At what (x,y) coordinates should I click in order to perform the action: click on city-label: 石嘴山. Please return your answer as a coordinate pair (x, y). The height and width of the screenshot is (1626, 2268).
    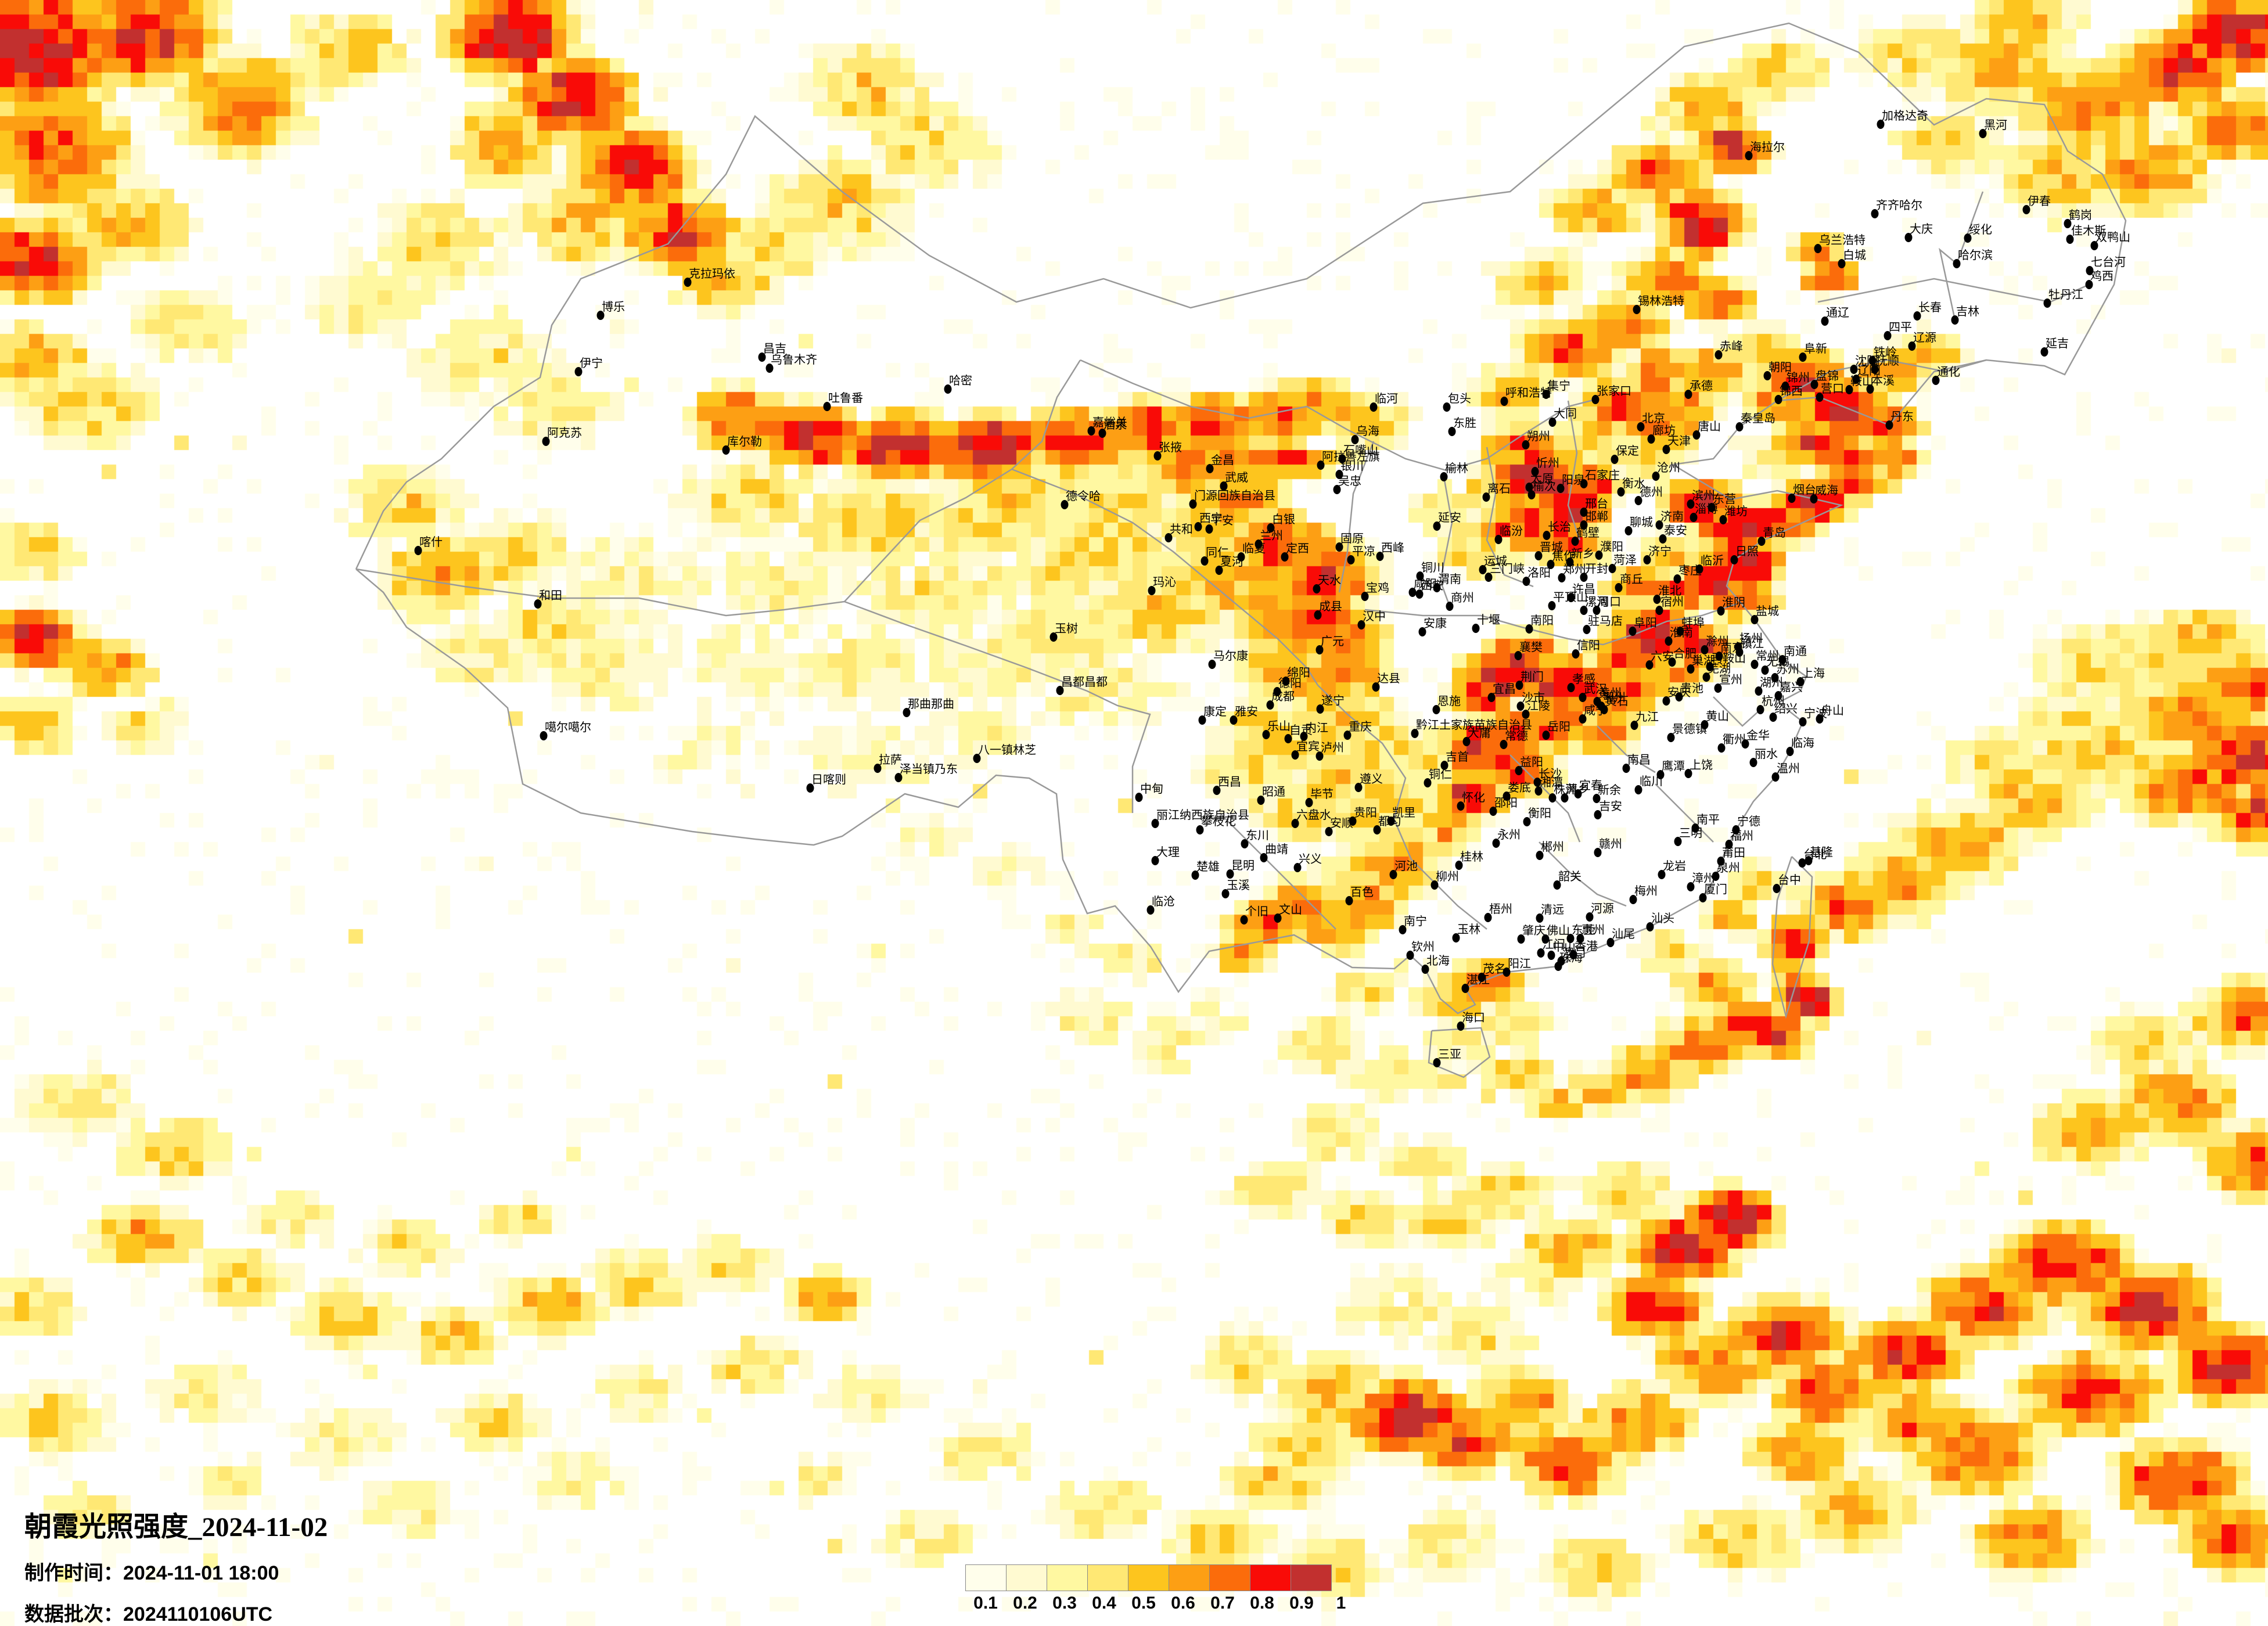
    Looking at the image, I should click on (1360, 451).